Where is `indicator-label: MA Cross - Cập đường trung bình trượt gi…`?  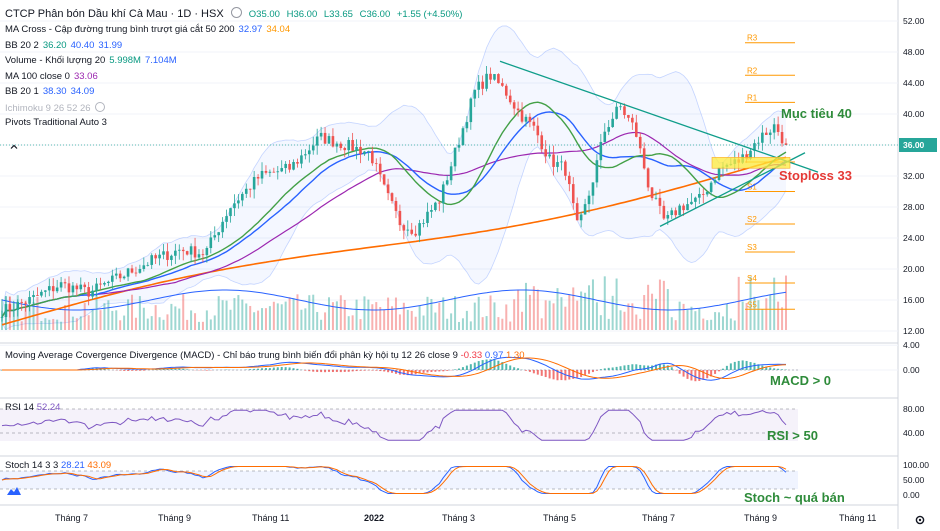 indicator-label: MA Cross - Cập đường trung bình trượt gi… is located at coordinates (120, 29).